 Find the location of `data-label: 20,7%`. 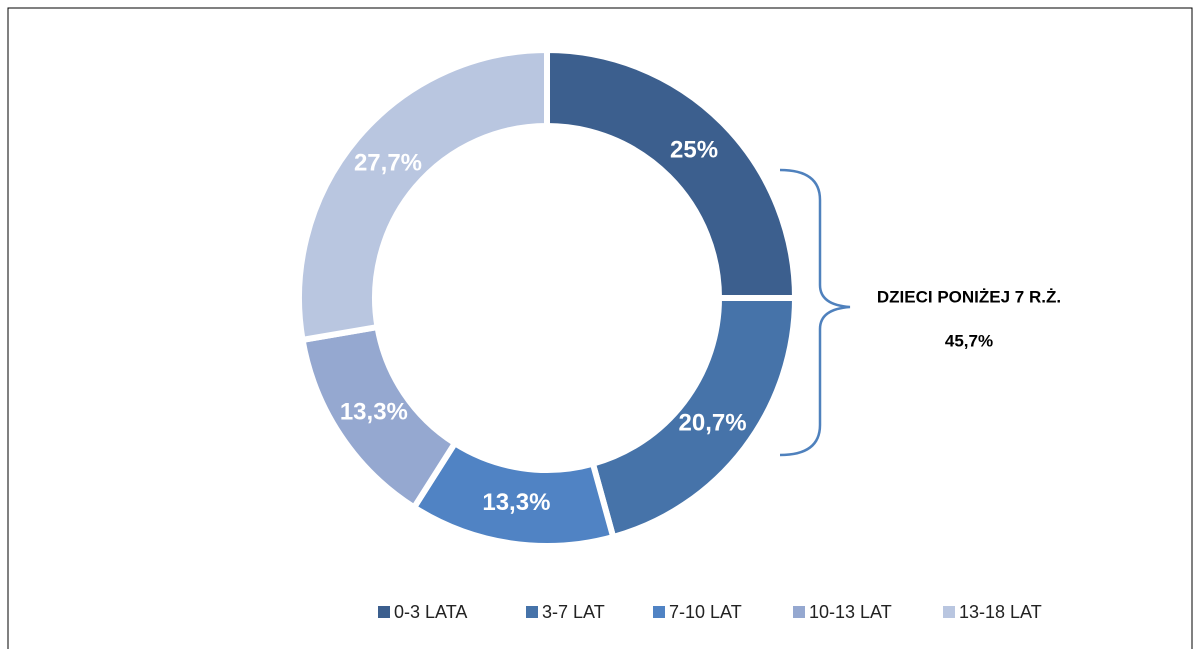

data-label: 20,7% is located at coordinates (713, 422).